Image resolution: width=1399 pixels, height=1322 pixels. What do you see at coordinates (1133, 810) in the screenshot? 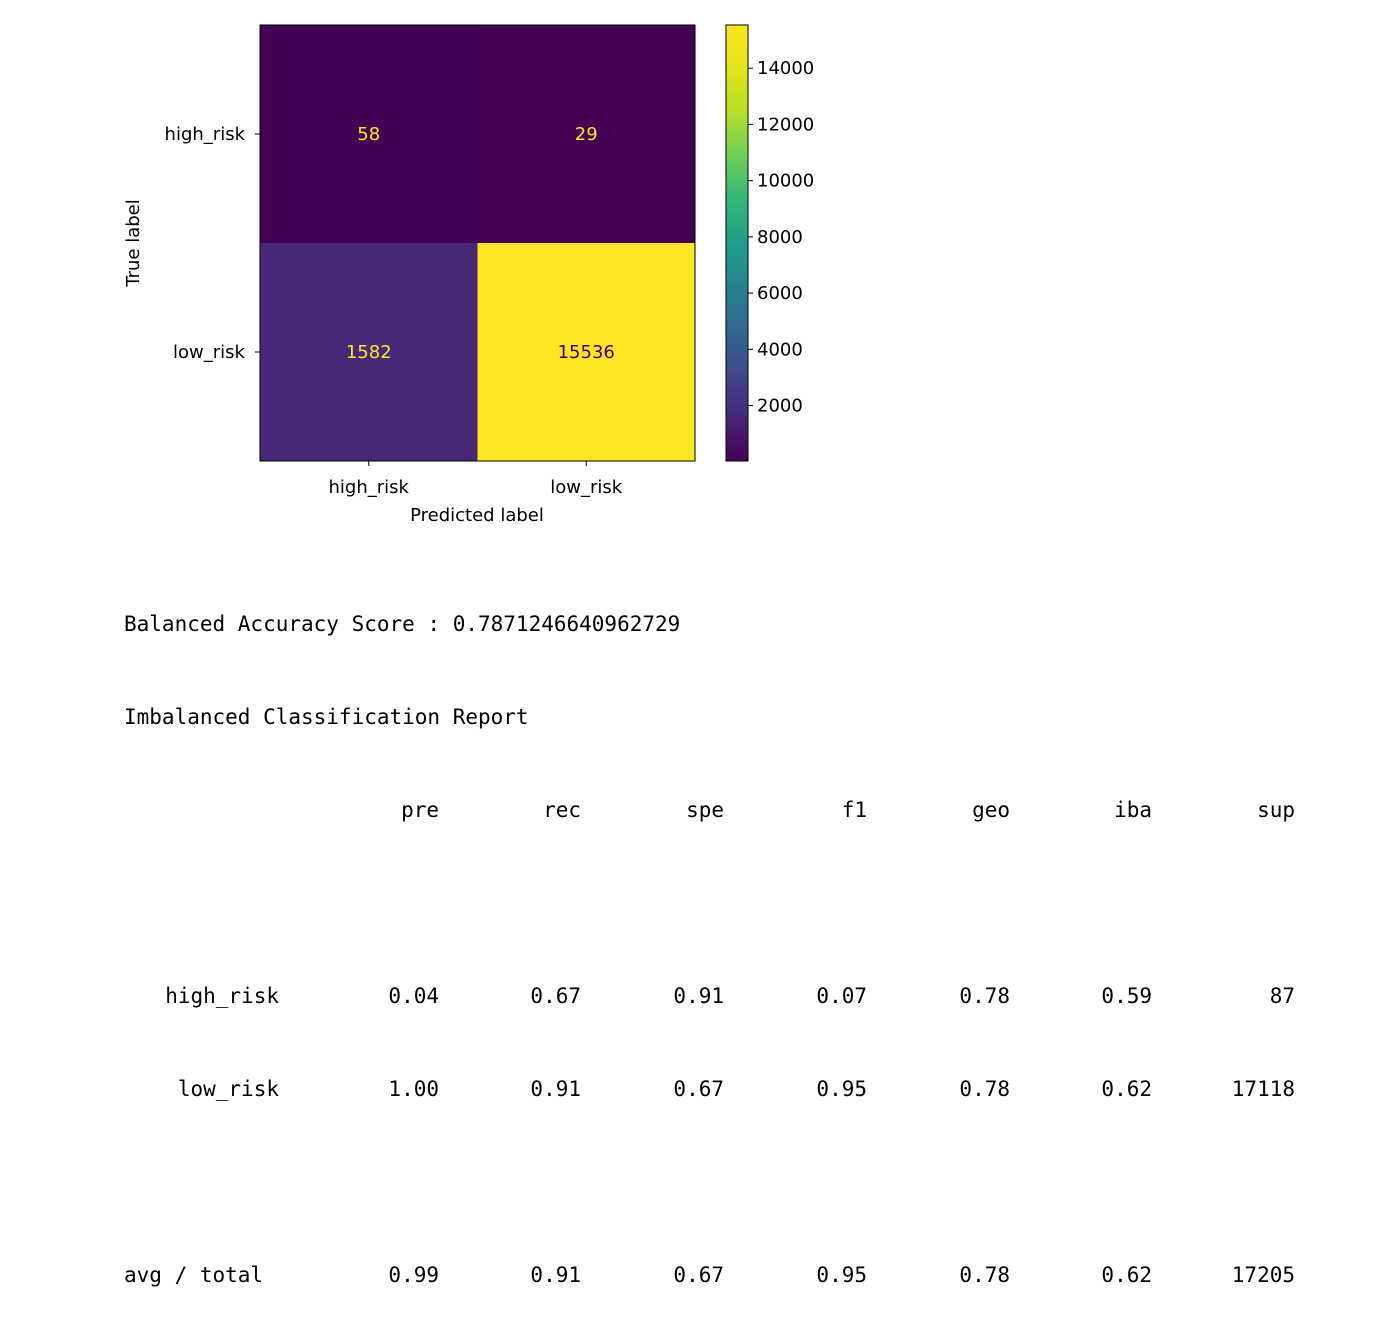
I see `report-column-header: iba` at bounding box center [1133, 810].